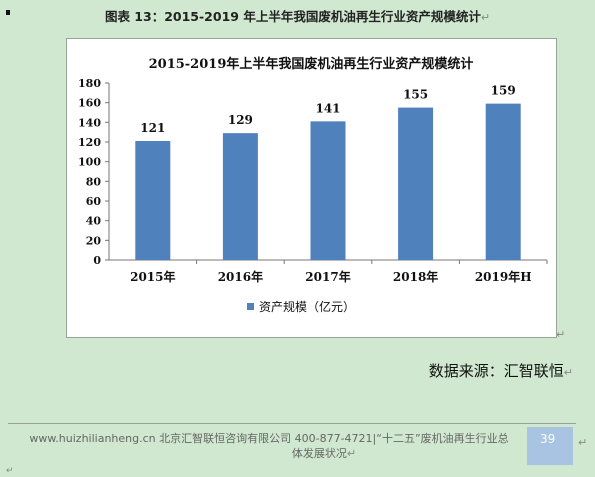 The width and height of the screenshot is (595, 477). I want to click on y-tick-label: 100, so click(89, 162).